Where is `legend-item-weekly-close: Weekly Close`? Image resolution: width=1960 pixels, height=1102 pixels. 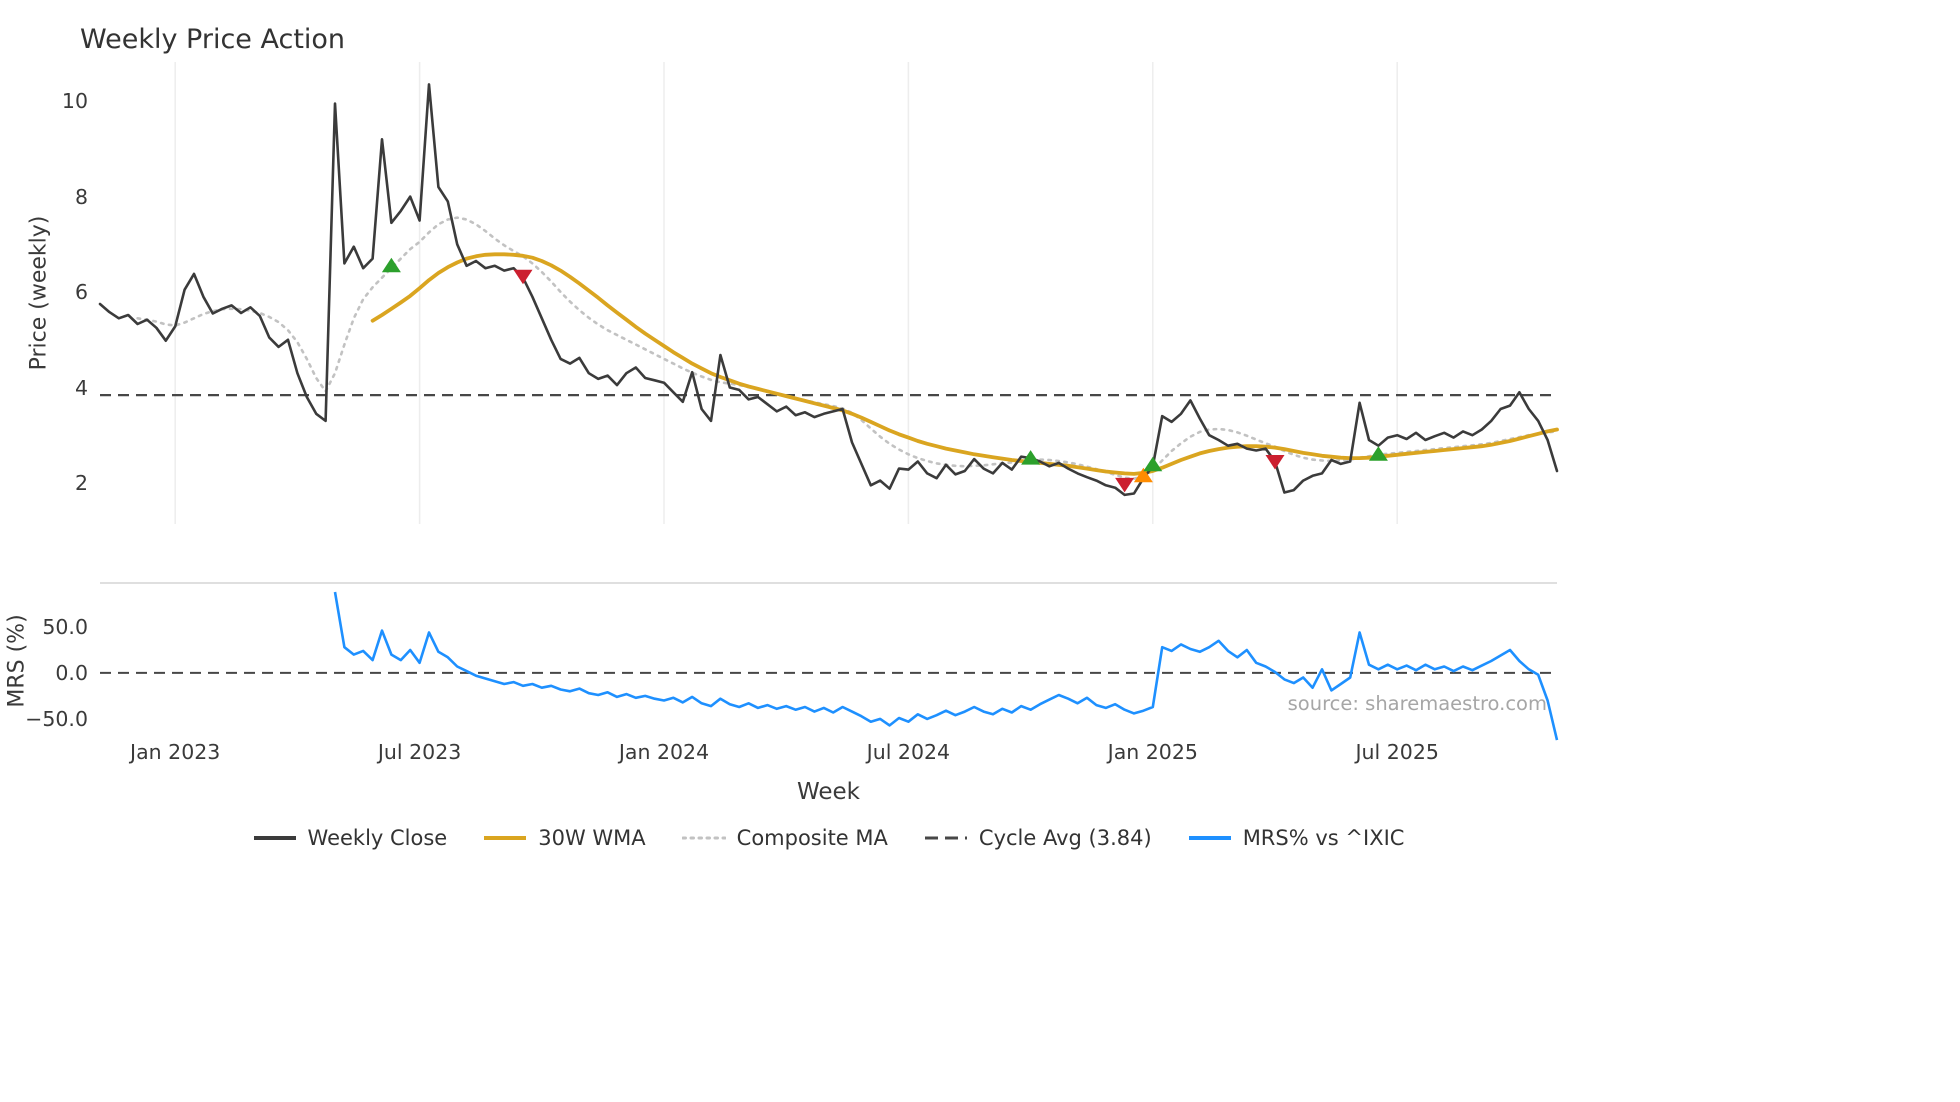
legend-item-weekly-close: Weekly Close is located at coordinates (350, 838).